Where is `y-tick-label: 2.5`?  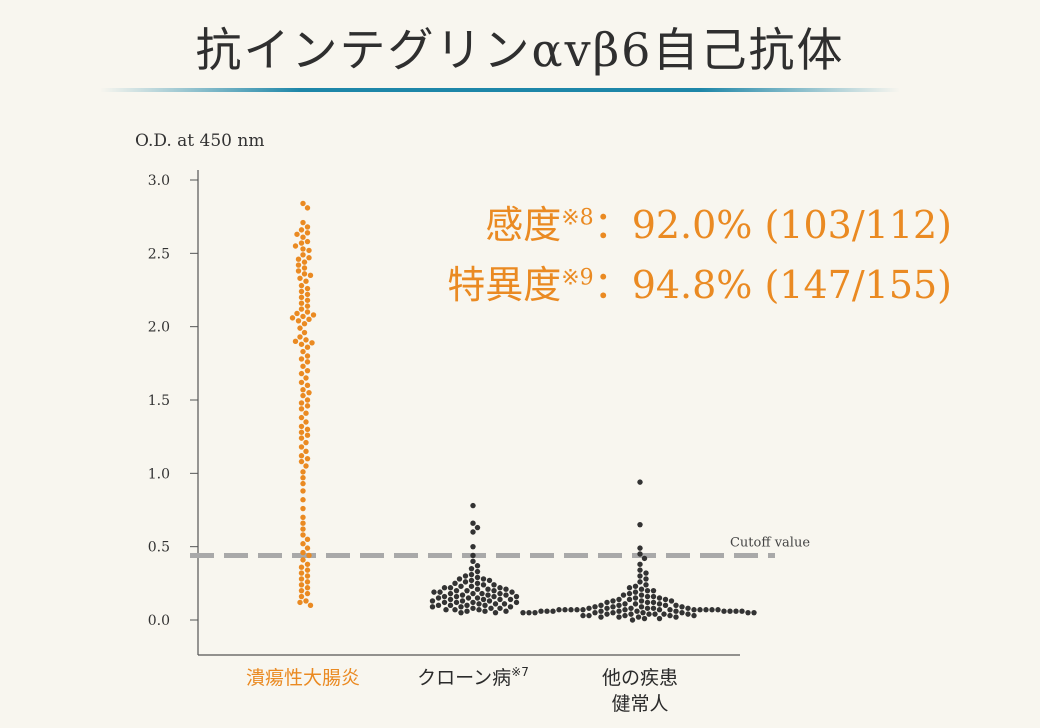 y-tick-label: 2.5 is located at coordinates (159, 254).